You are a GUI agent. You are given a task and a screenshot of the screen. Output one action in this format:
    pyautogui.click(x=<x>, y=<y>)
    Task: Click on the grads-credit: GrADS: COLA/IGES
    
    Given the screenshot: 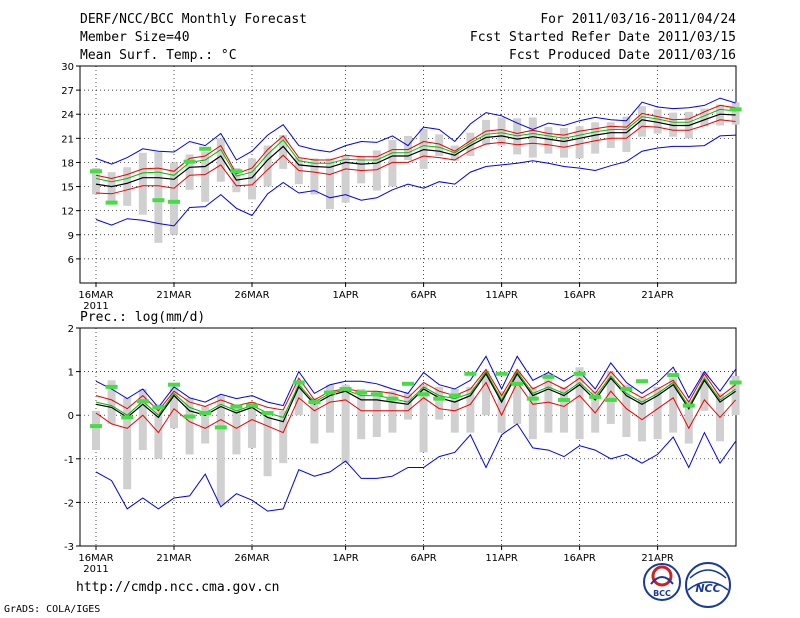 What is the action you would take?
    pyautogui.click(x=52, y=609)
    